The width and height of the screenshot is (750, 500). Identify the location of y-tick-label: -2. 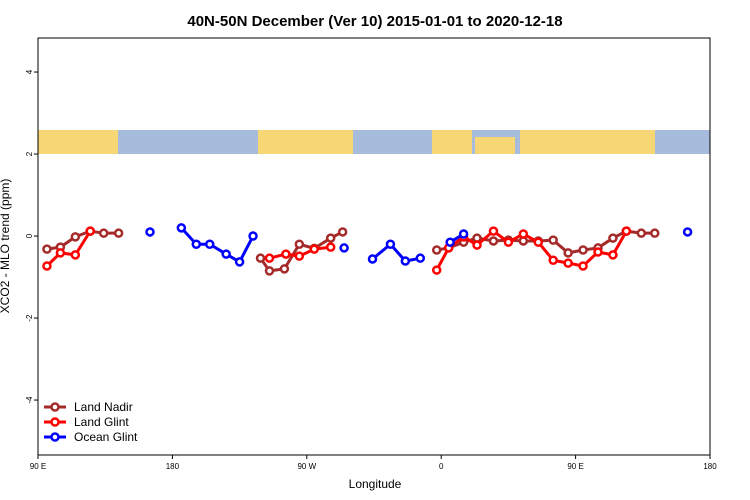
(29, 318).